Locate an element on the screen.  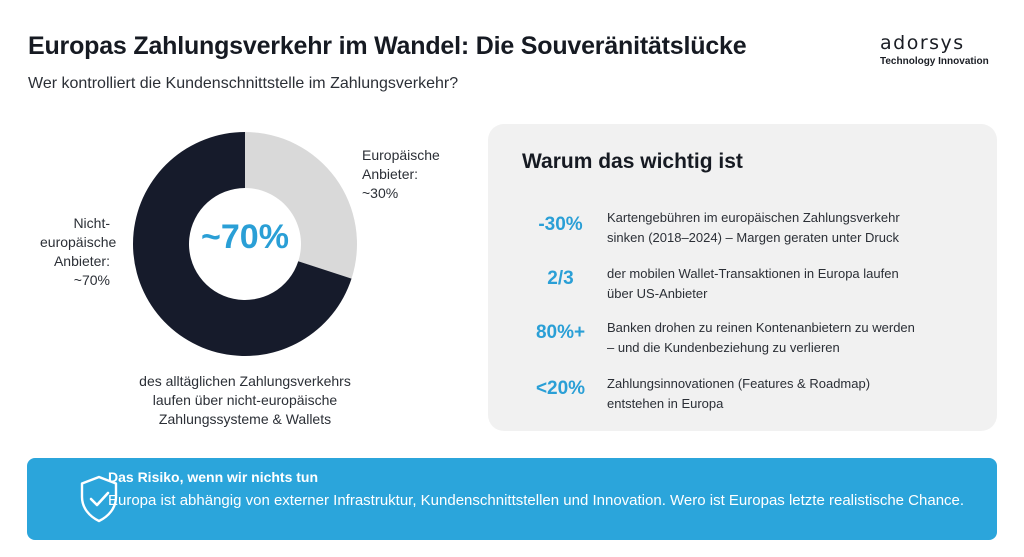
stat-value: 2/3 is located at coordinates (560, 278).